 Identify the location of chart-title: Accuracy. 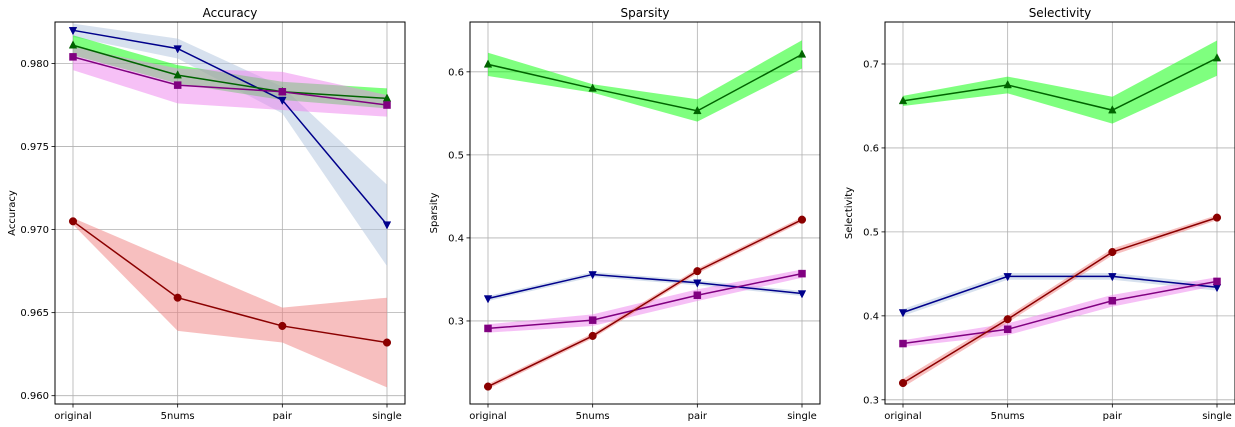
(230, 13).